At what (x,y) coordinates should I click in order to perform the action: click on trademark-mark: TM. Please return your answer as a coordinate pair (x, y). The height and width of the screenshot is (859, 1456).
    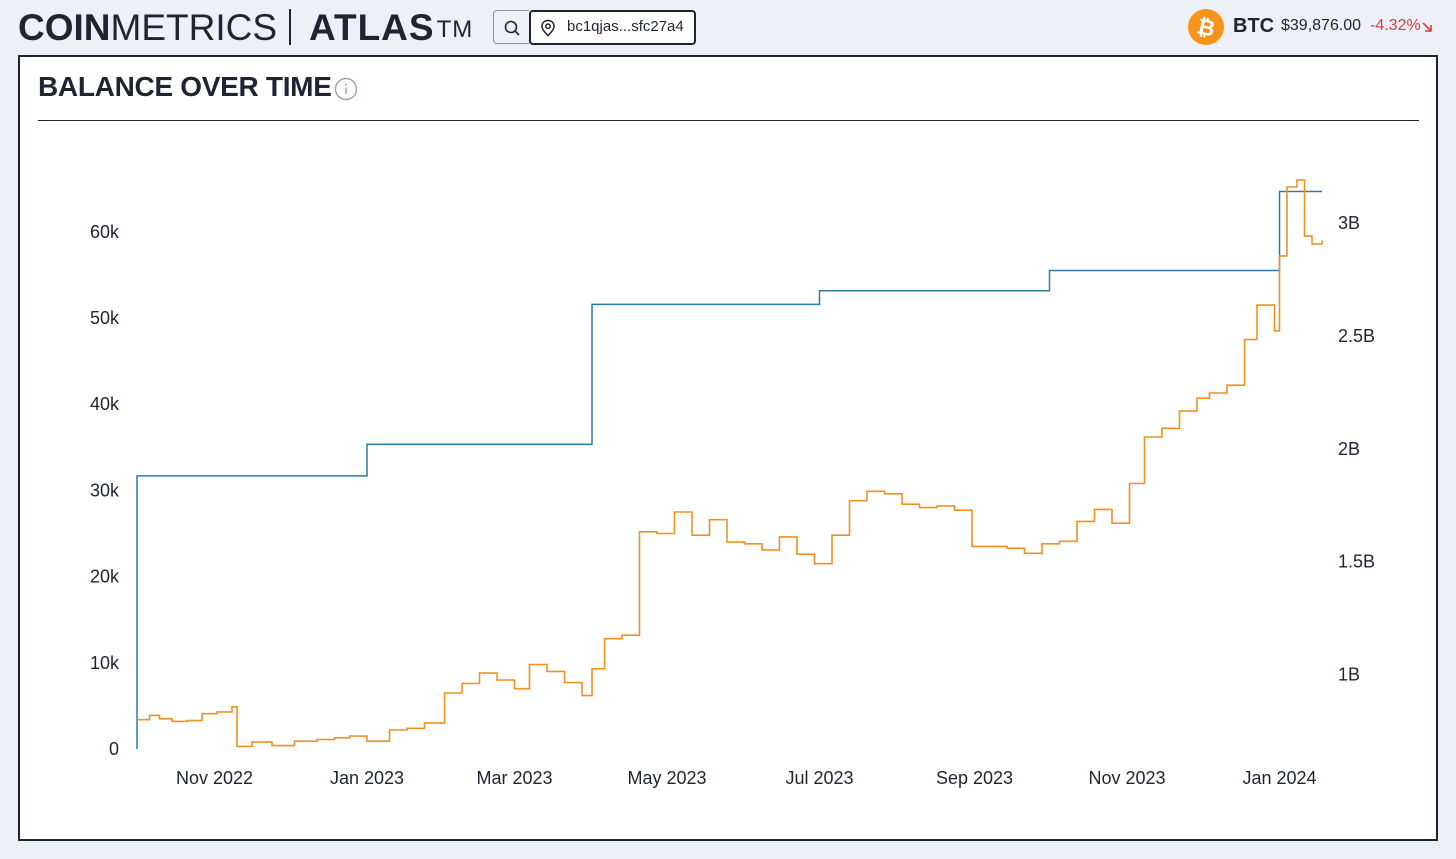
    Looking at the image, I should click on (455, 29).